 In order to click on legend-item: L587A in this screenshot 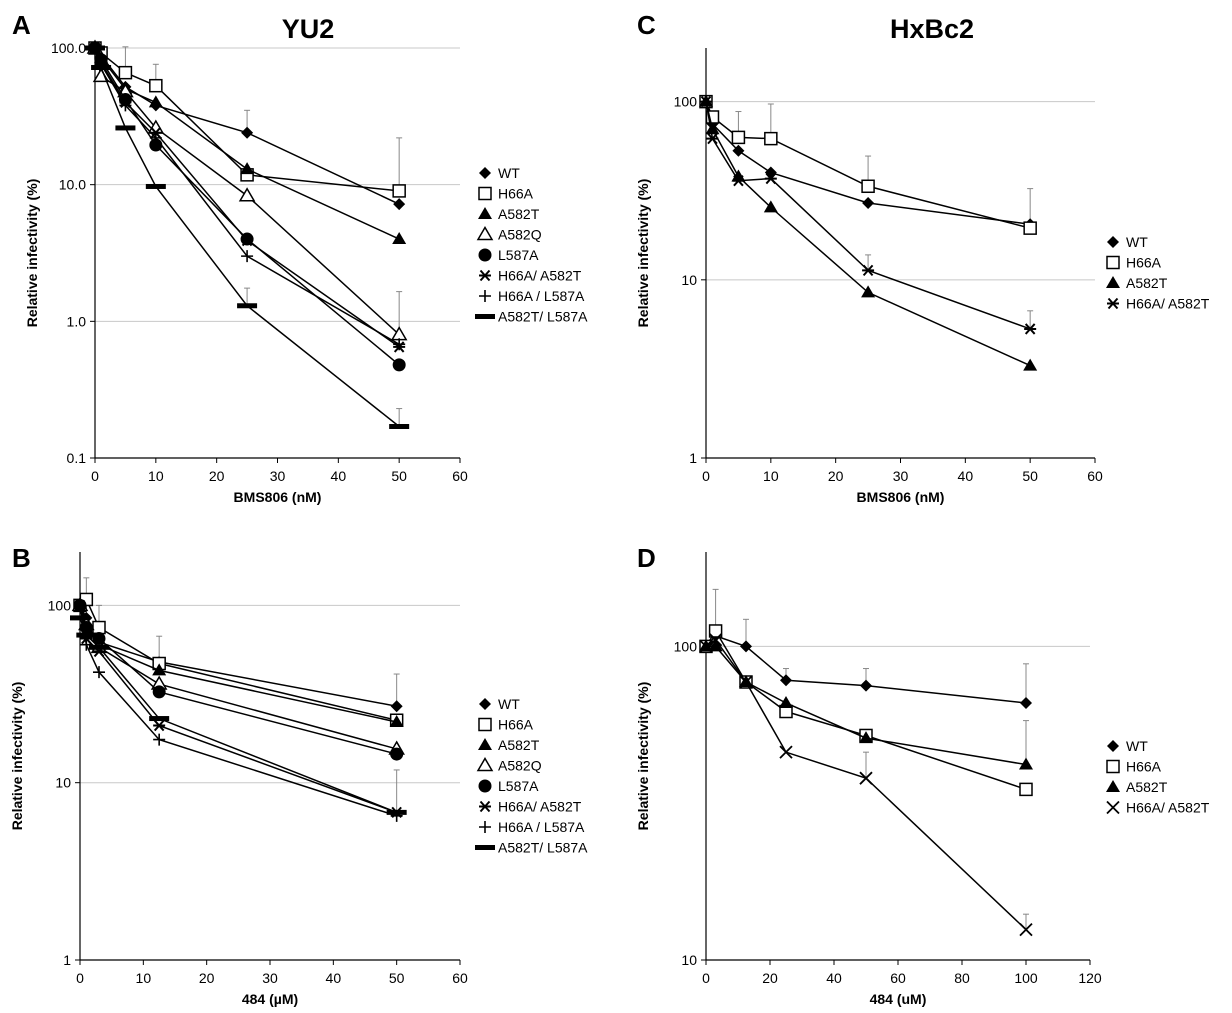, I will do `click(508, 255)`.